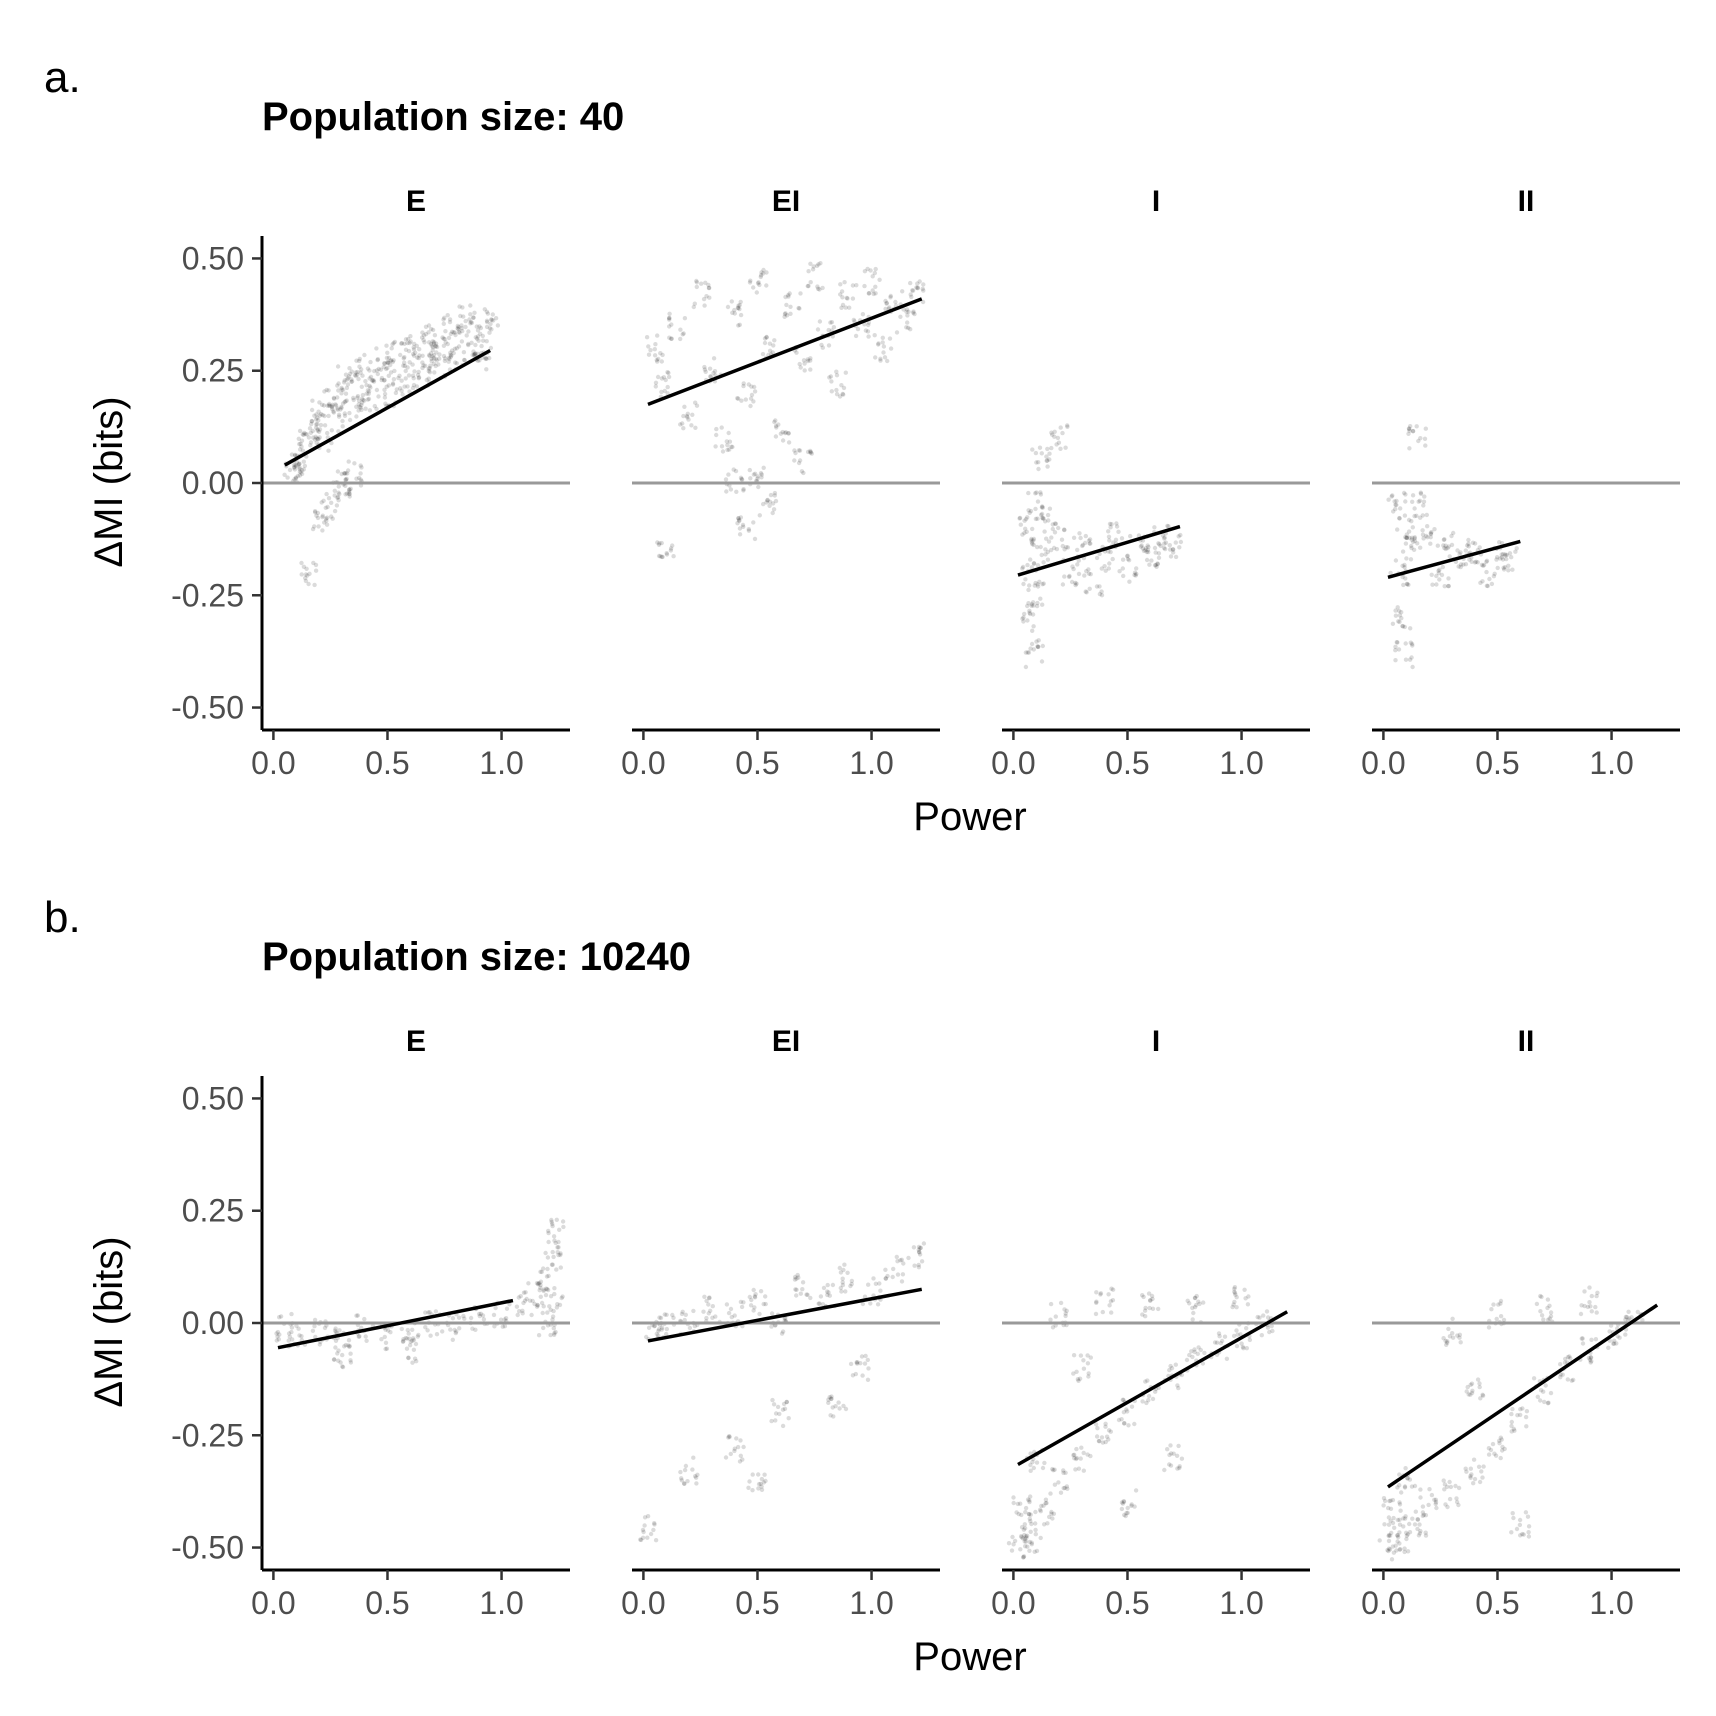 The height and width of the screenshot is (1716, 1716). I want to click on y-tick-label-b: -0.50, so click(207, 1548).